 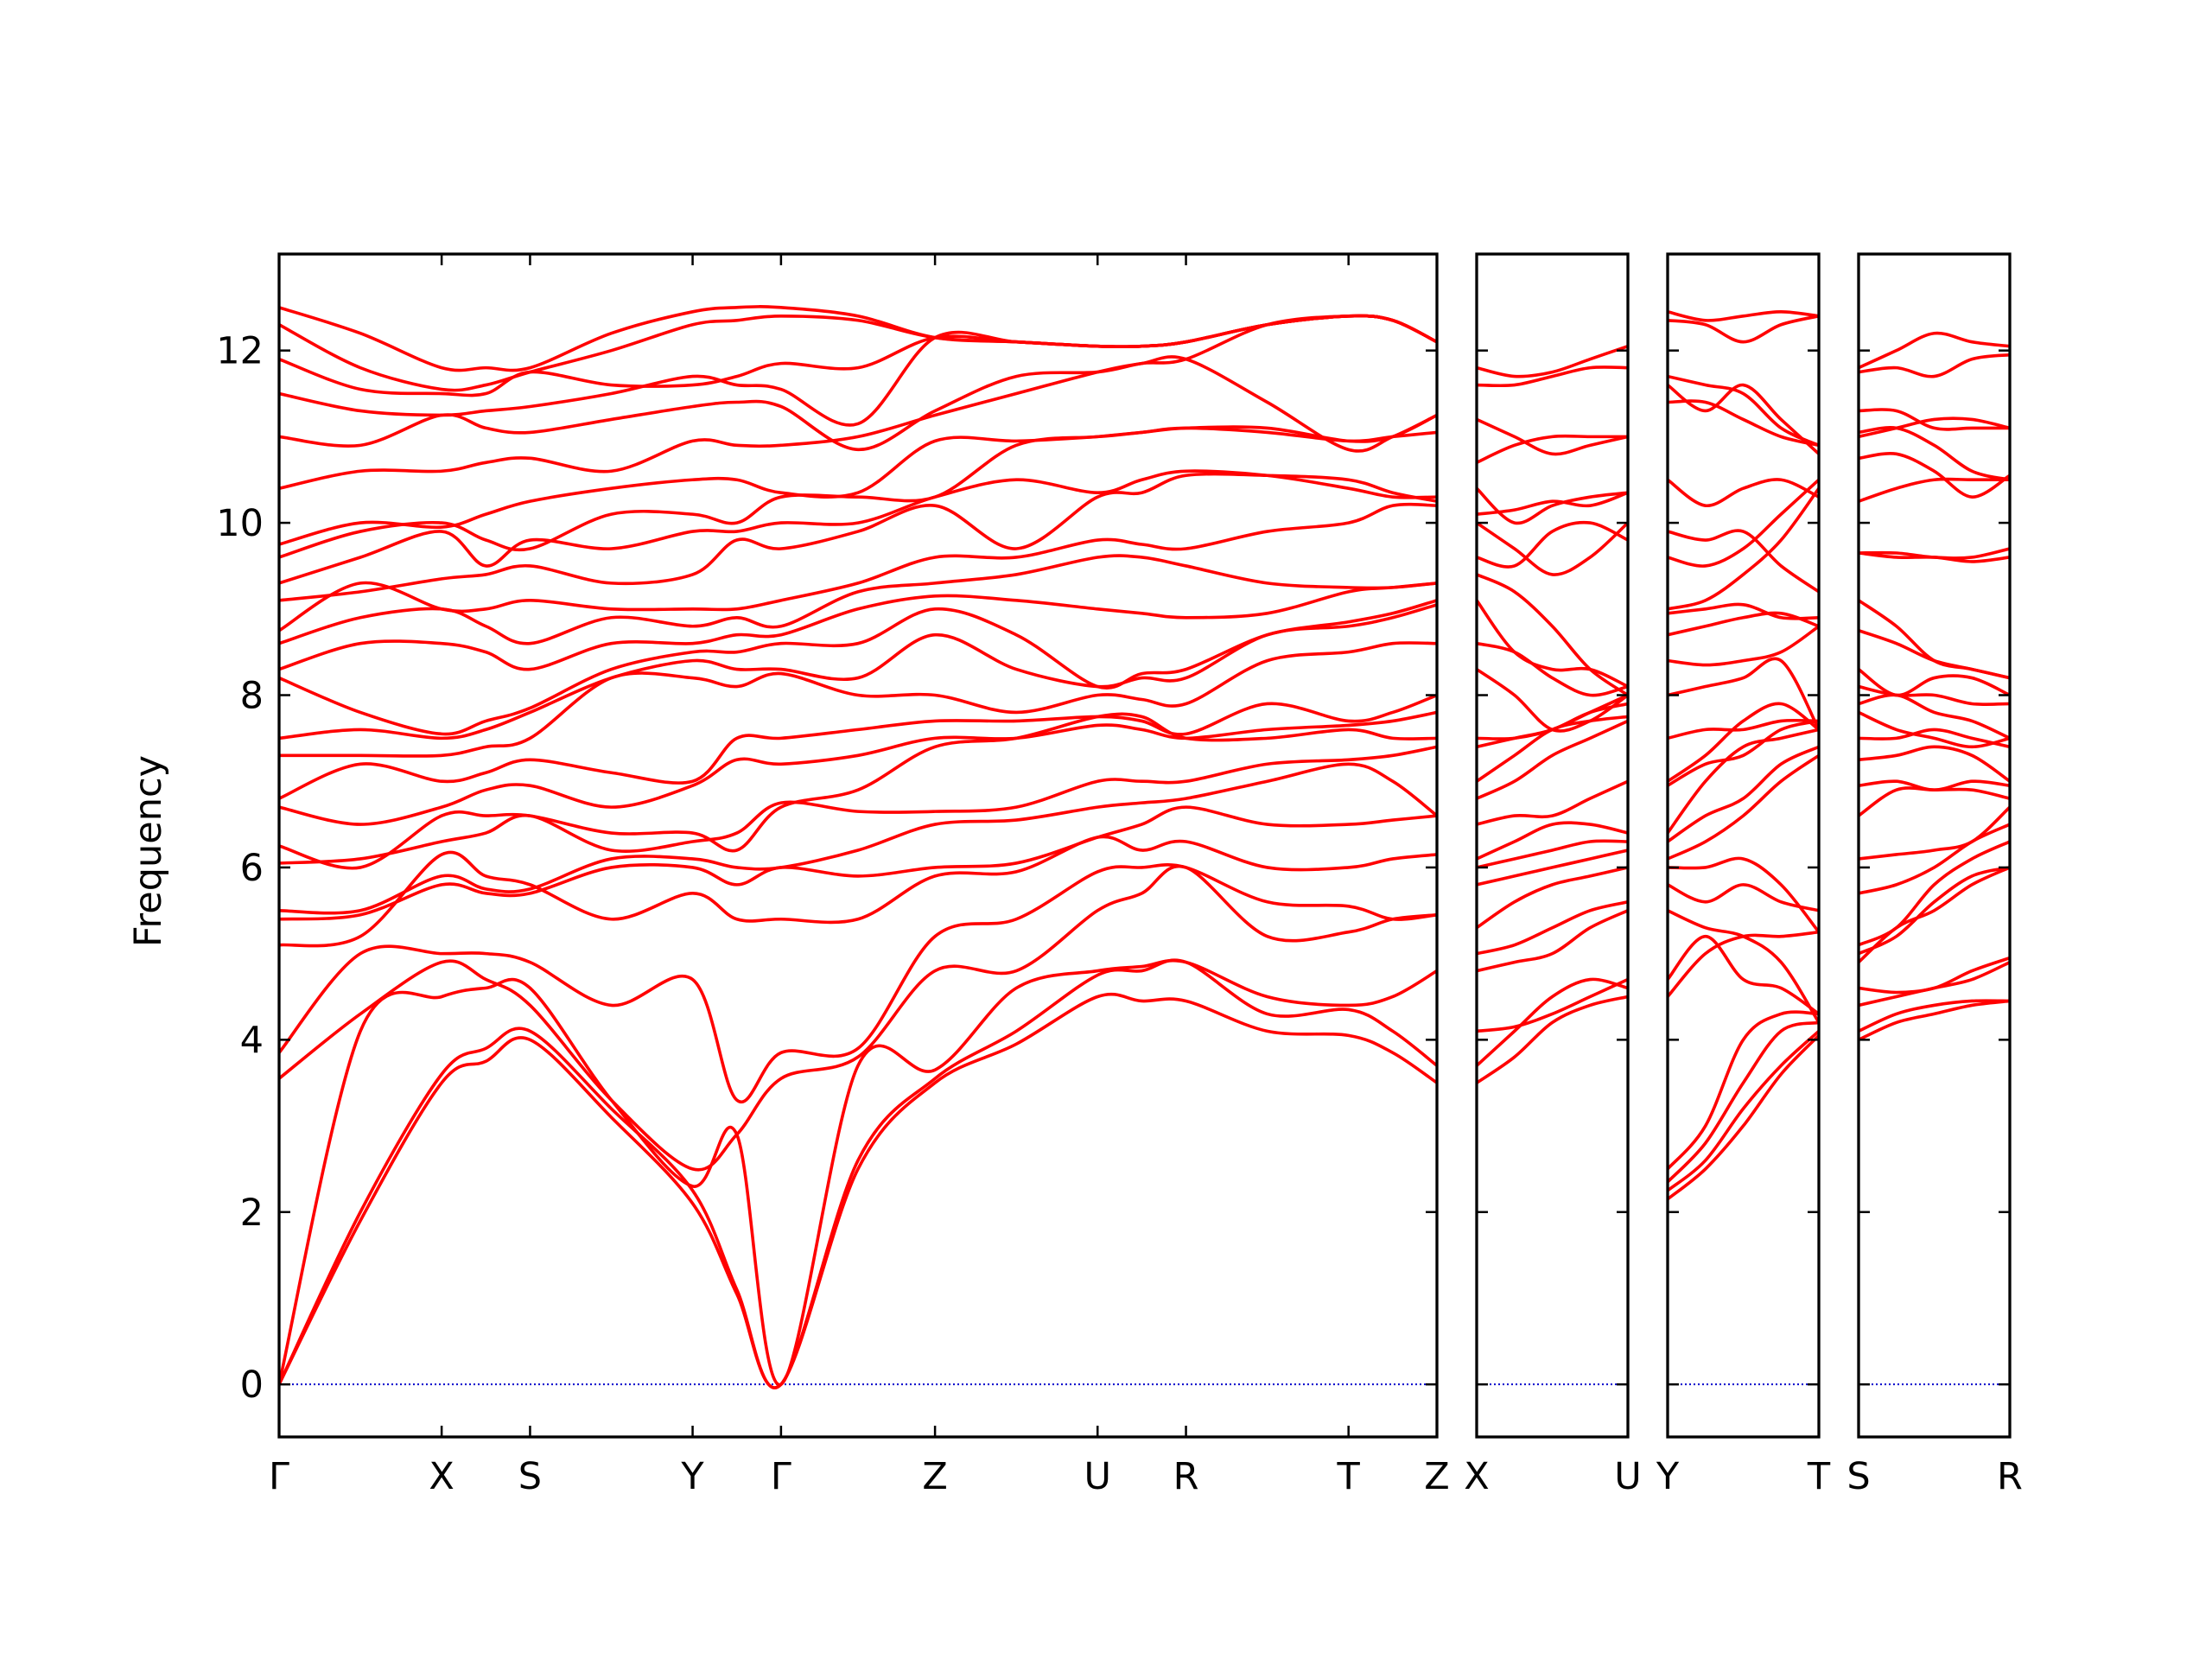 What do you see at coordinates (252, 1213) in the screenshot?
I see `y-tick-label: 2` at bounding box center [252, 1213].